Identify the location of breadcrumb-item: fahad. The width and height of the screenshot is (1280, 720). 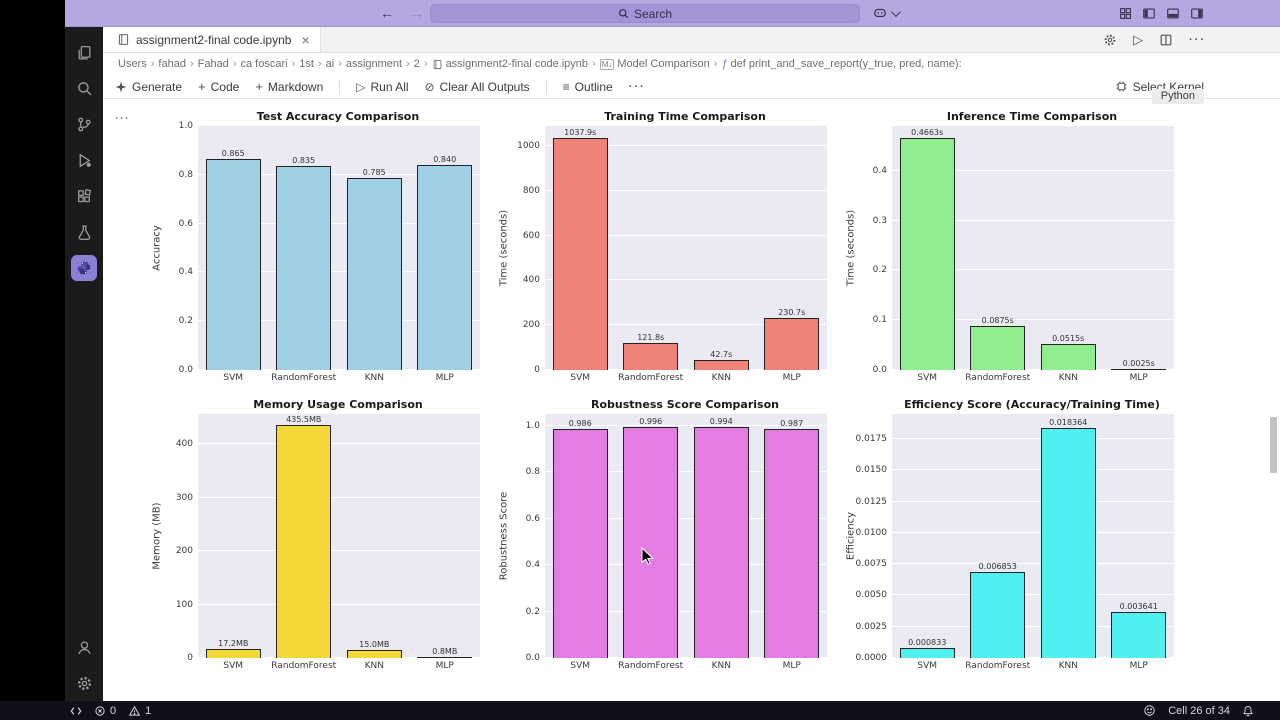
(172, 64).